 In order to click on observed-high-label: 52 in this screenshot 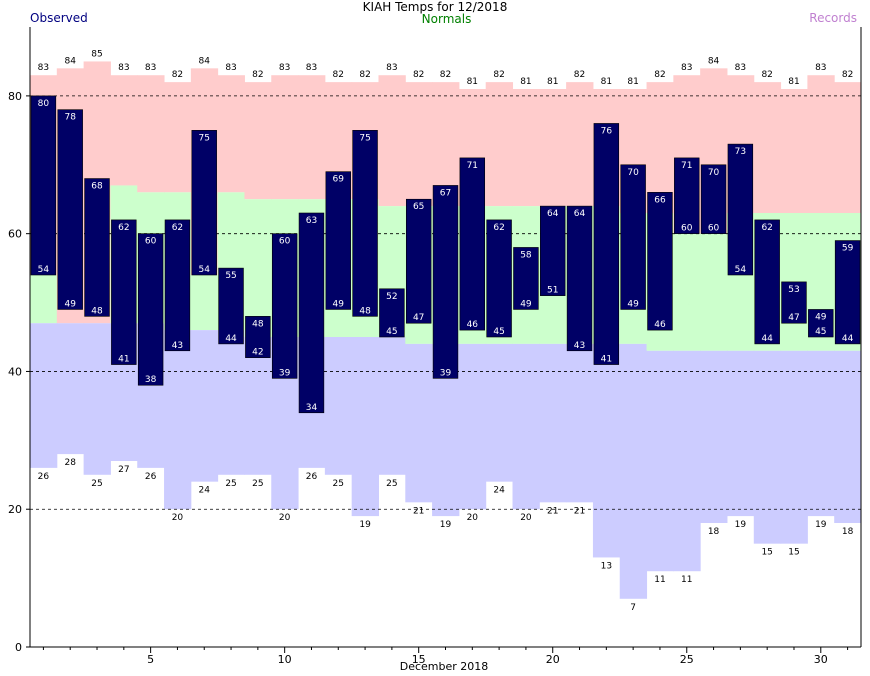, I will do `click(391, 297)`.